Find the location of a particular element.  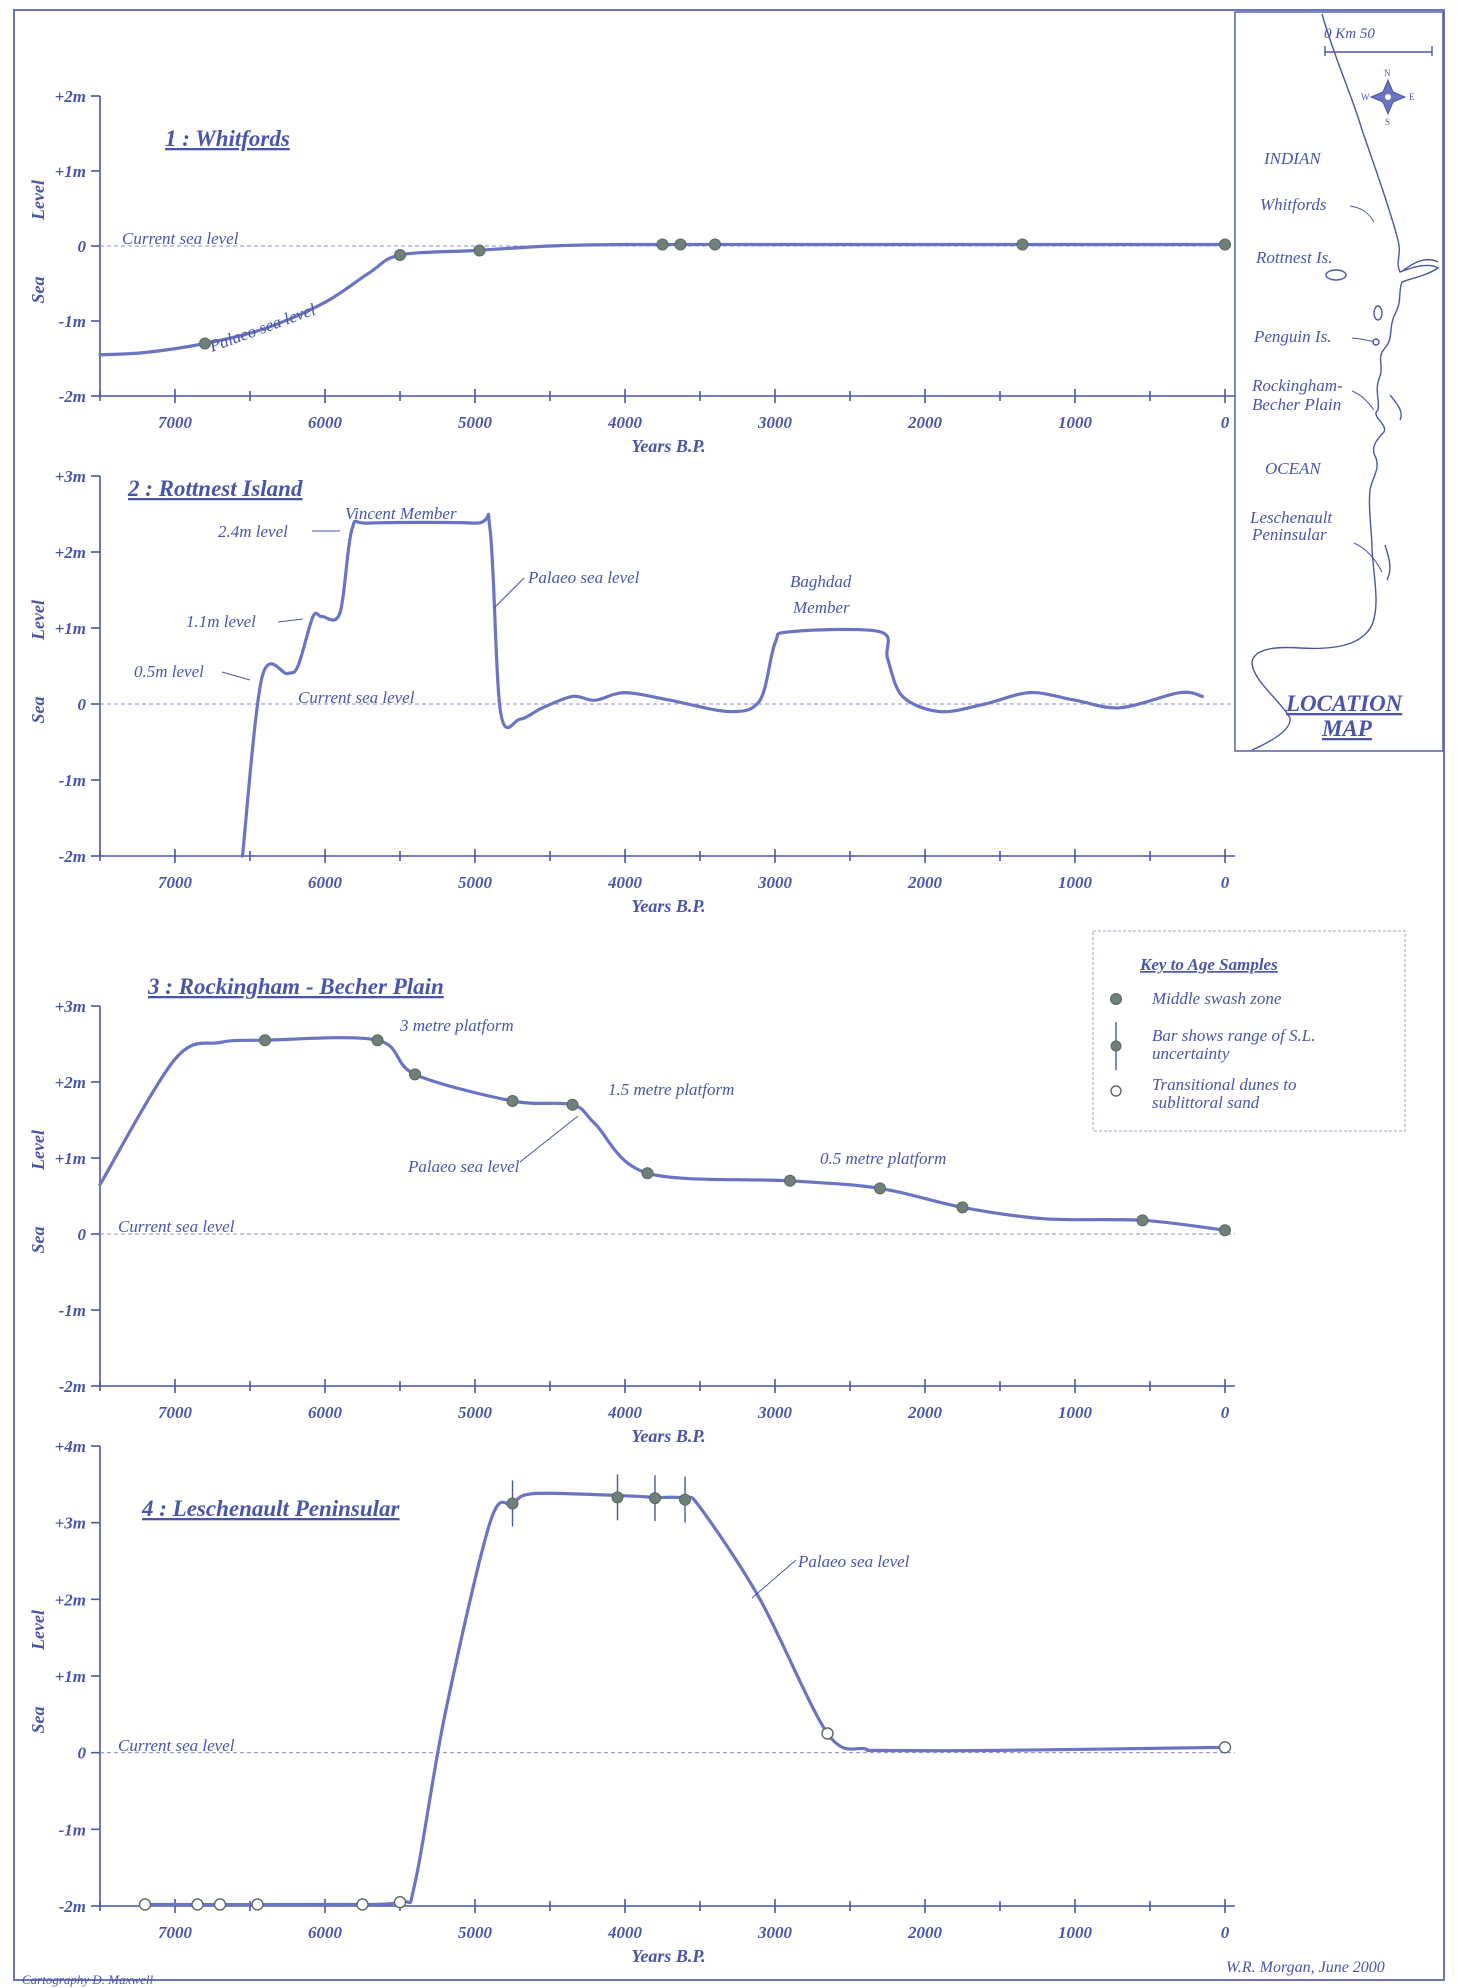

map-label-ocean: OCEAN is located at coordinates (1293, 468).